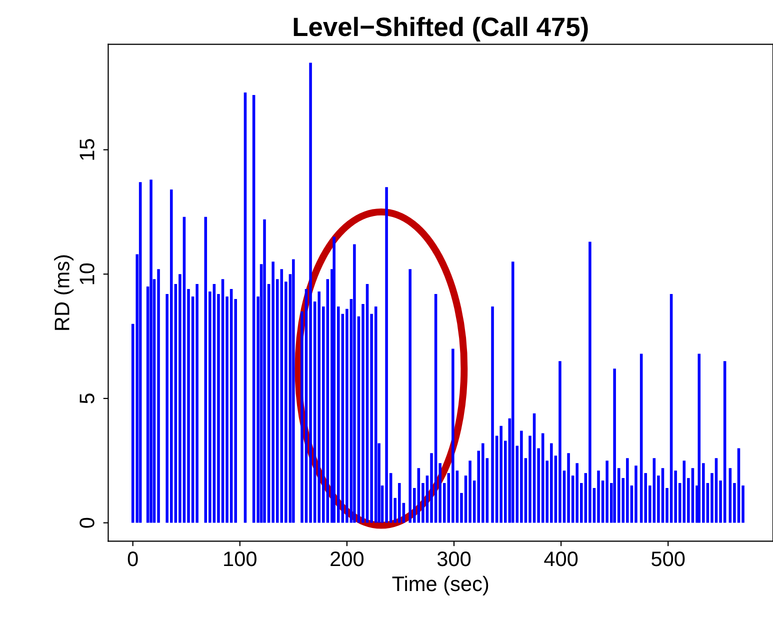  Describe the element at coordinates (64, 292) in the screenshot. I see `y-axis-title: RD (ms)` at that location.